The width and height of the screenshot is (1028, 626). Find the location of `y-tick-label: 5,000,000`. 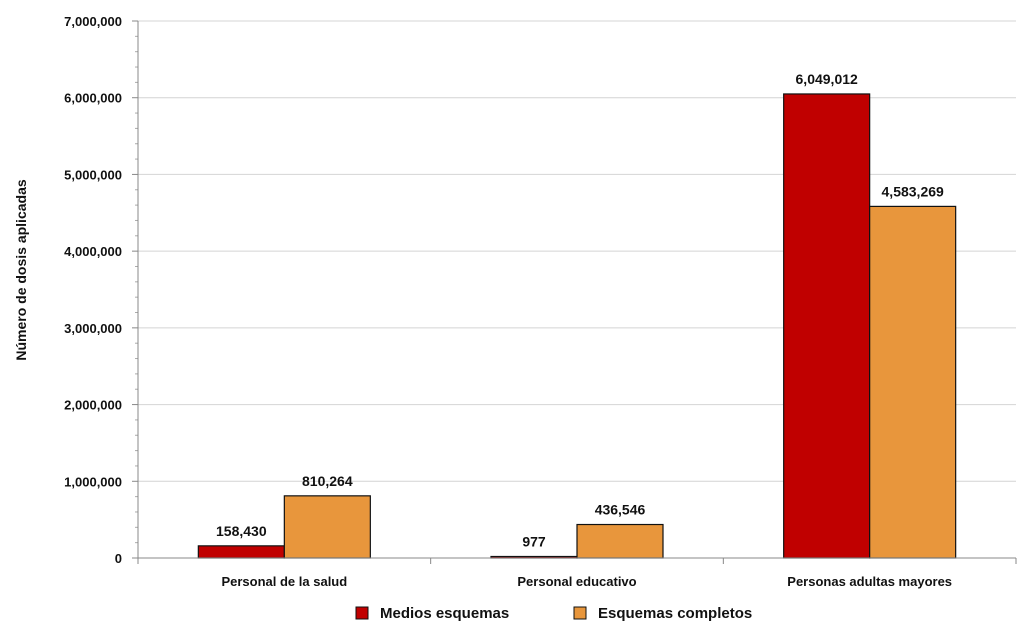

y-tick-label: 5,000,000 is located at coordinates (93, 174).